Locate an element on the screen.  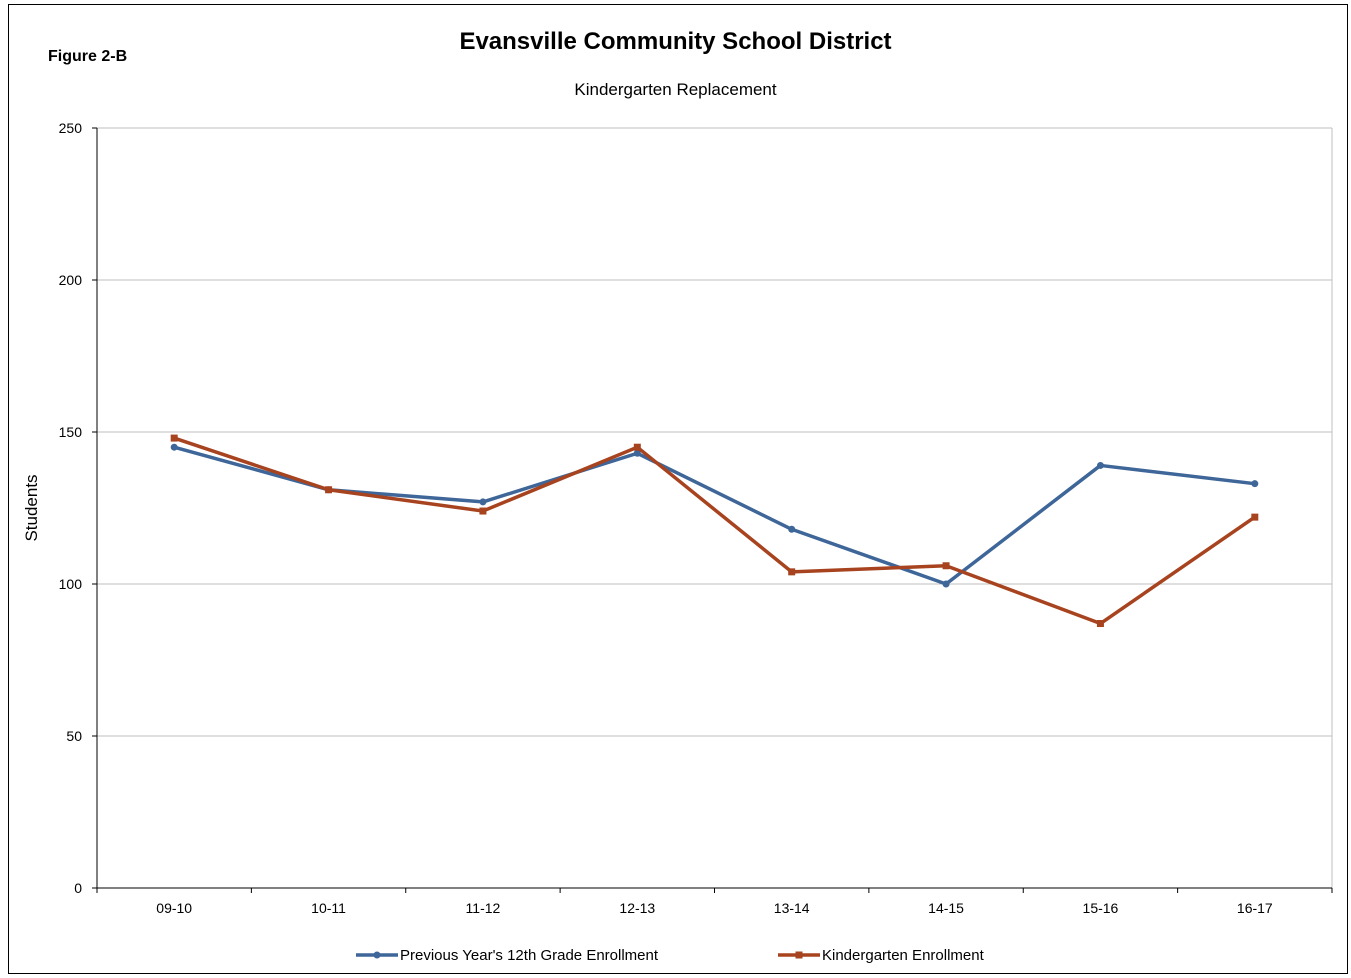
x-tick-label: 11-12 is located at coordinates (483, 908).